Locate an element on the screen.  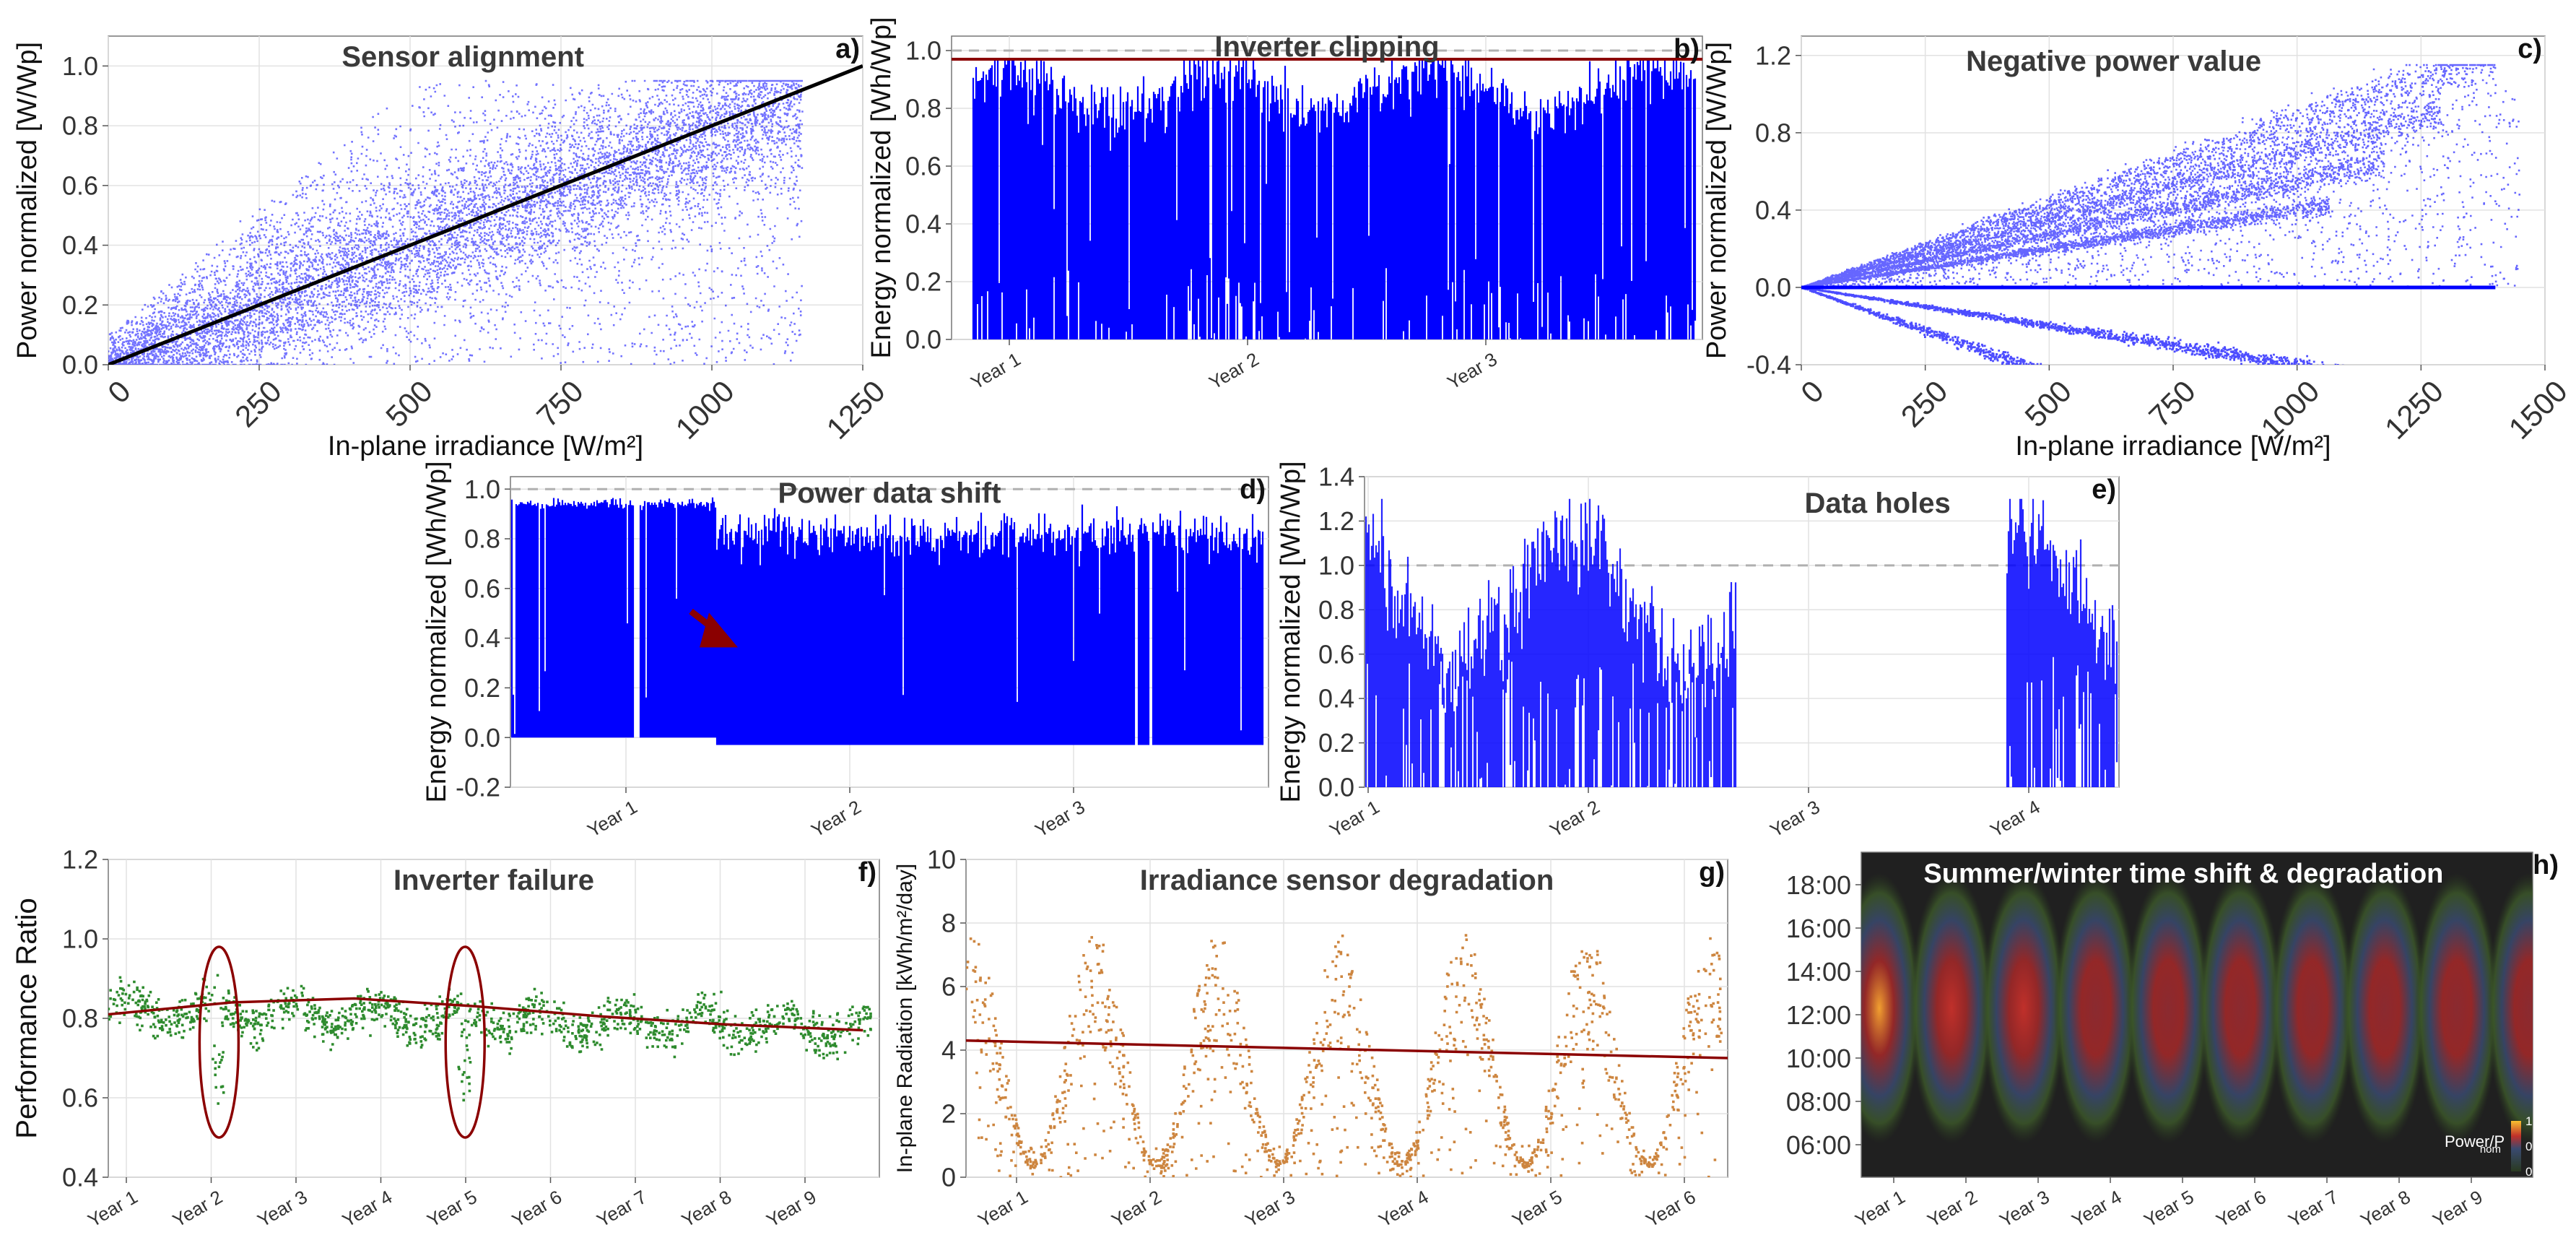
colorbar-label-sub: nom is located at coordinates (2490, 1149).